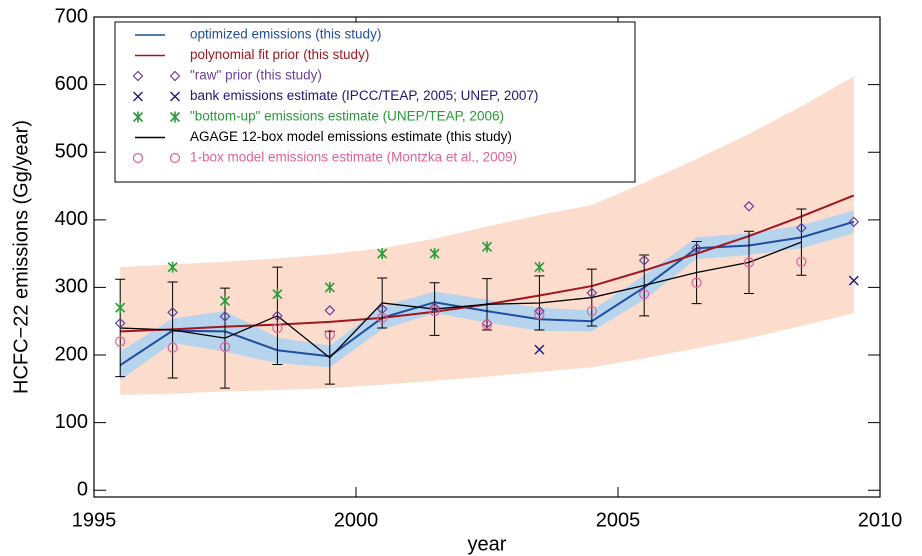 The image size is (922, 556). I want to click on y-tick-label: 700, so click(71, 16).